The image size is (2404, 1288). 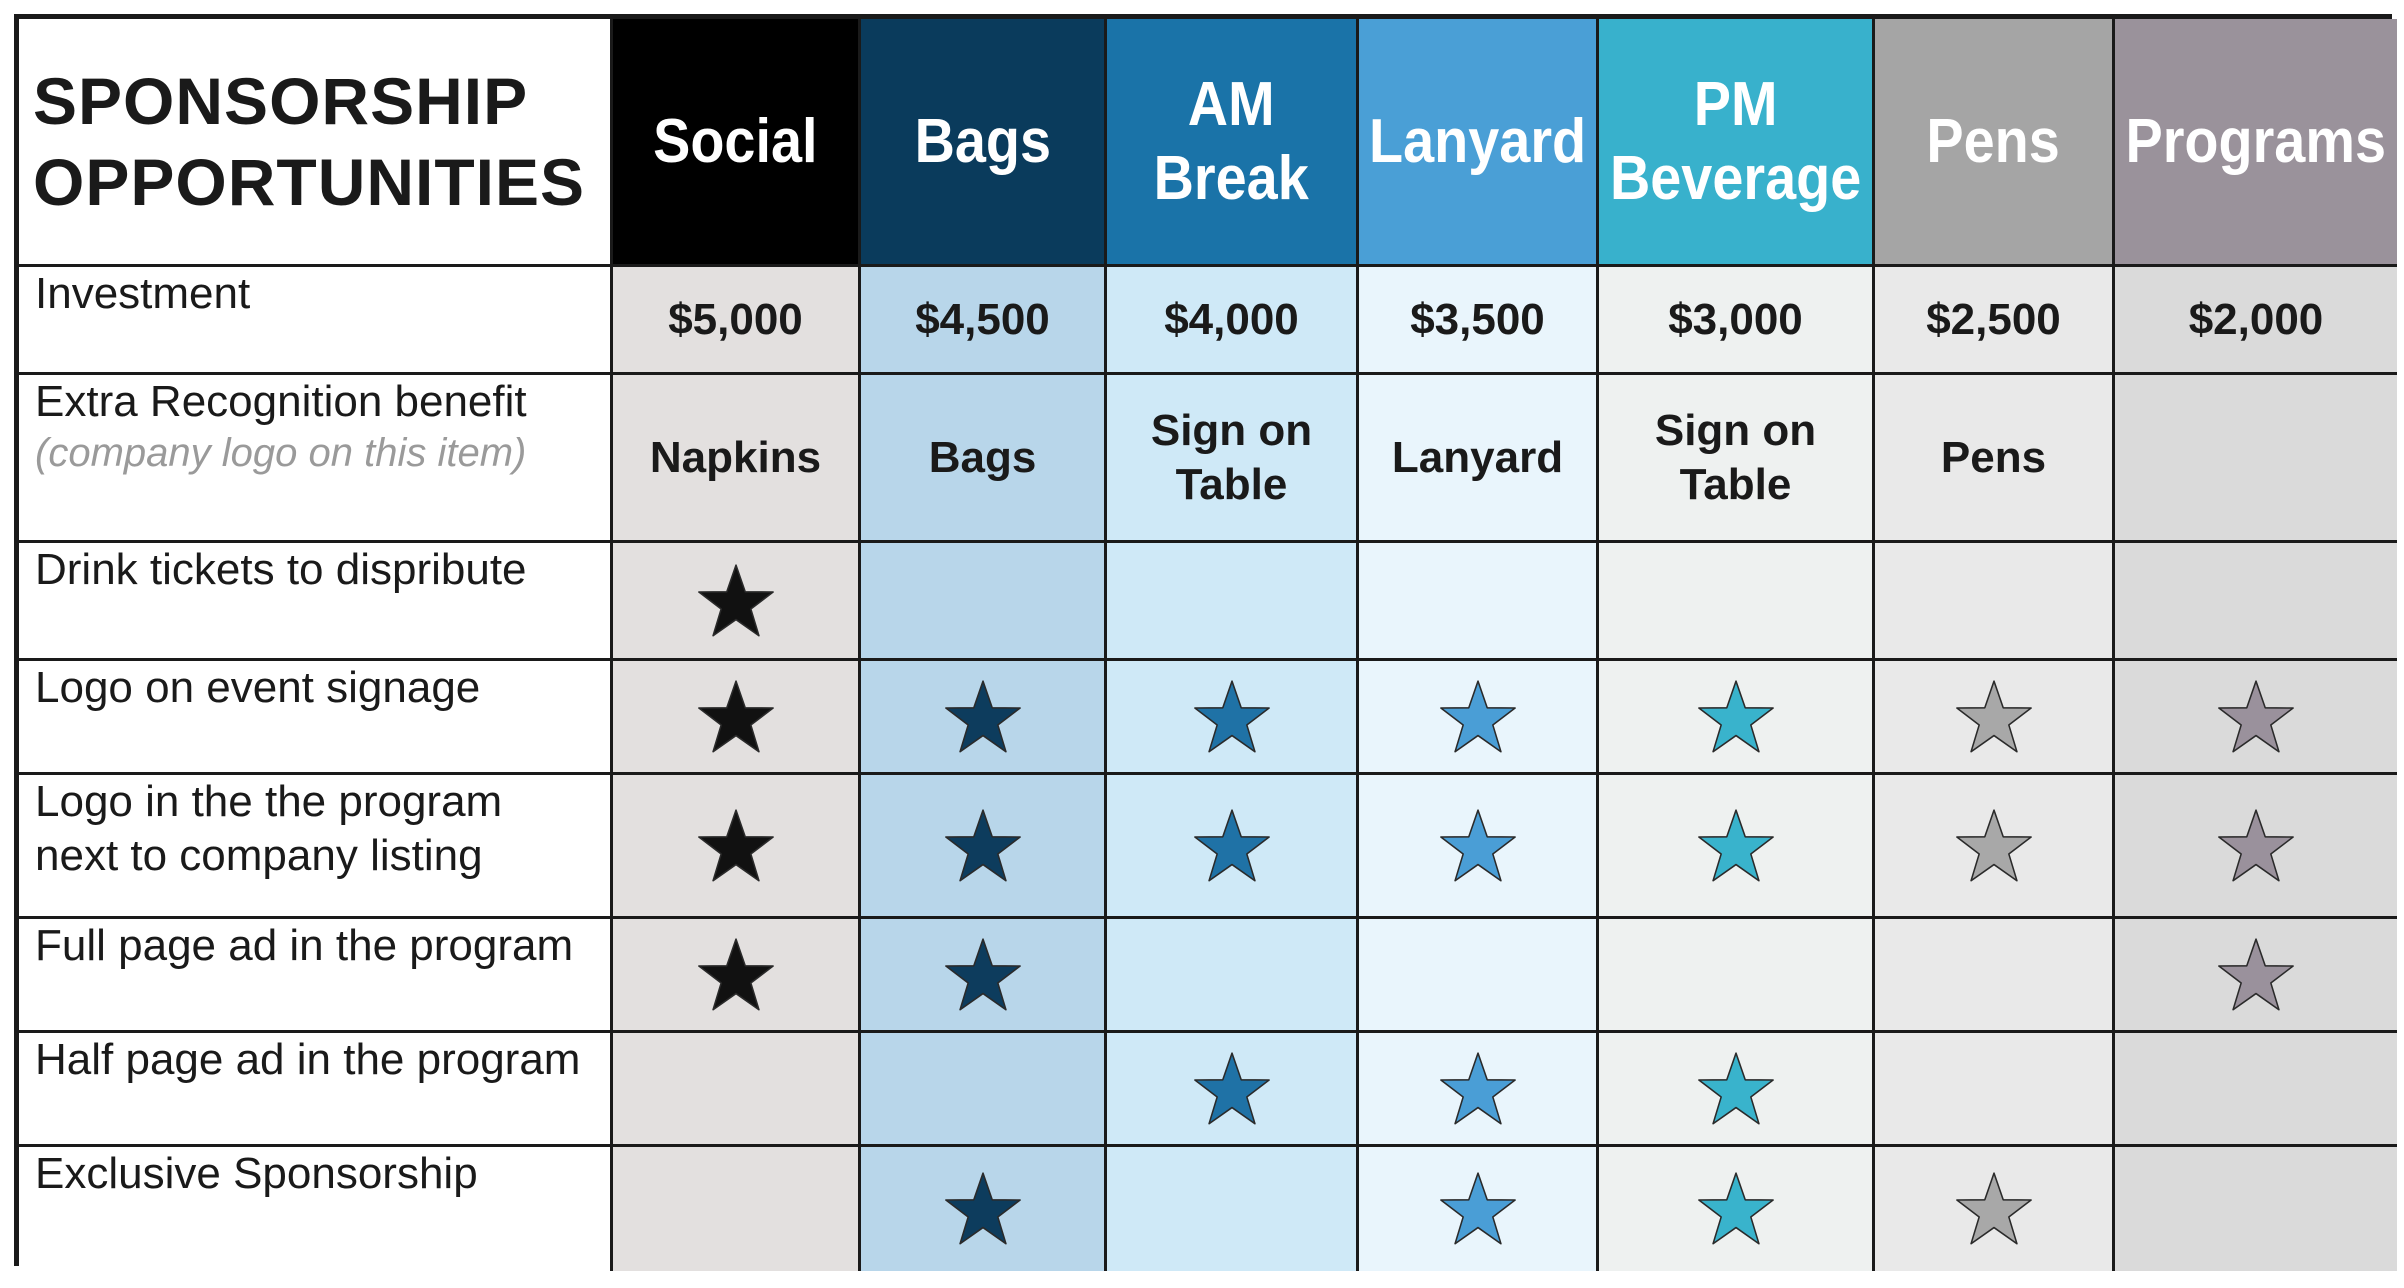 I want to click on column-header-programs: Programs, so click(x=2256, y=143).